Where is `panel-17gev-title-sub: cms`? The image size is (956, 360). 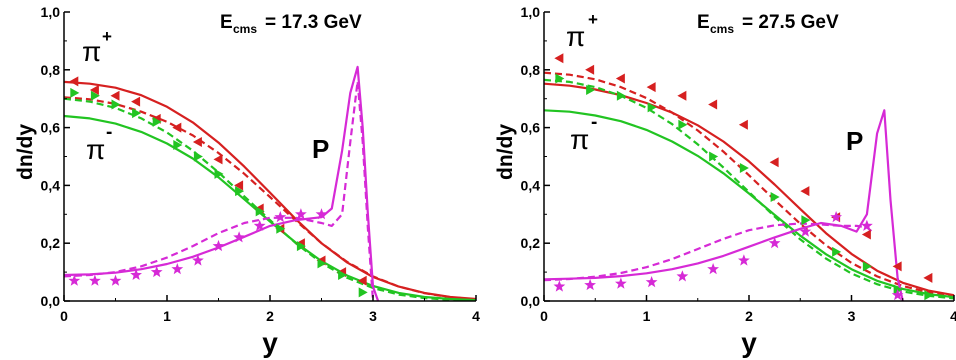 panel-17gev-title-sub: cms is located at coordinates (245, 29).